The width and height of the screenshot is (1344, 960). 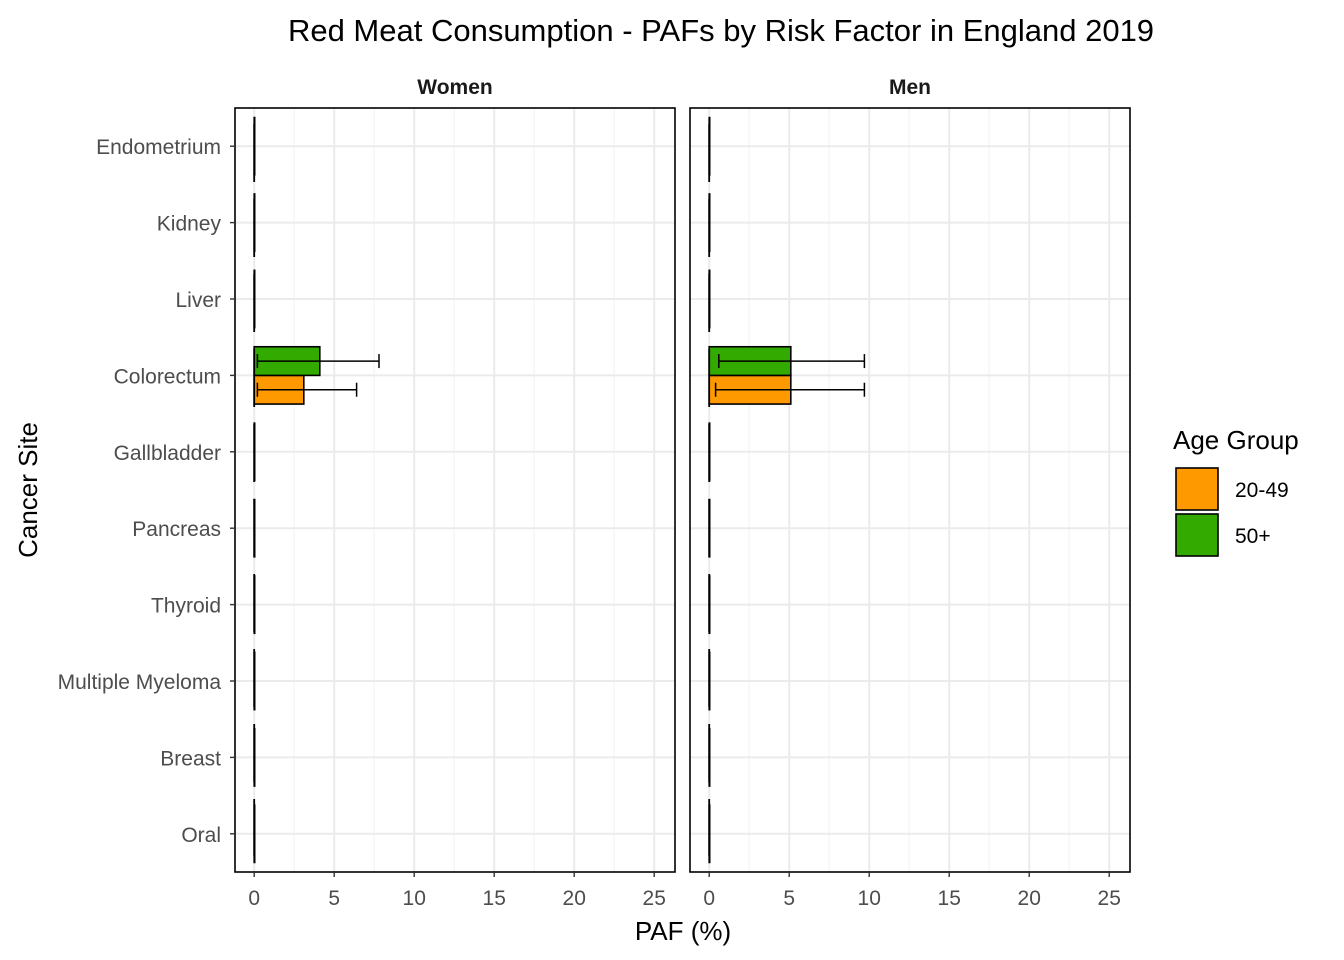 I want to click on x-axis-title: PAF (%), so click(x=683, y=931).